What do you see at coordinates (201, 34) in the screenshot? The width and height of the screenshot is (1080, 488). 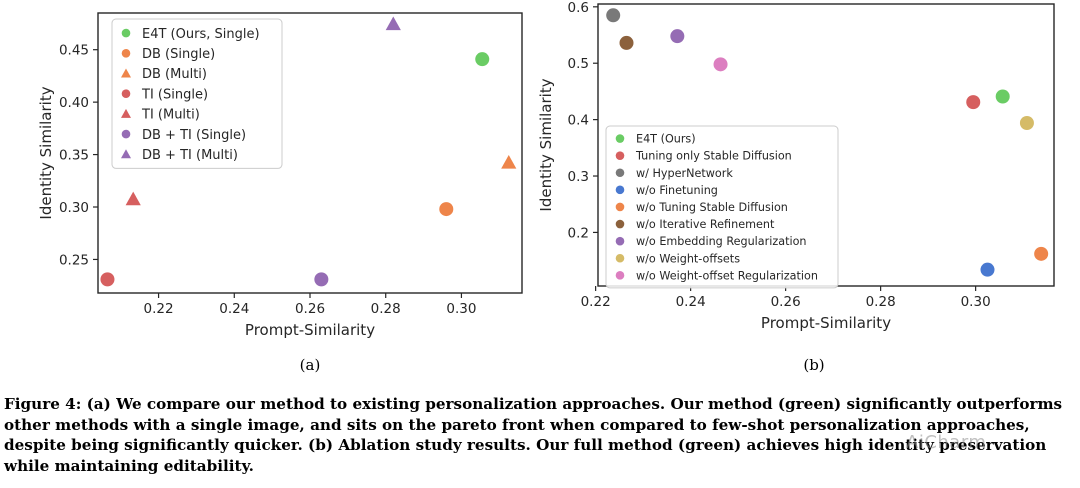 I see `legend-label: E4T (Ours, Single)` at bounding box center [201, 34].